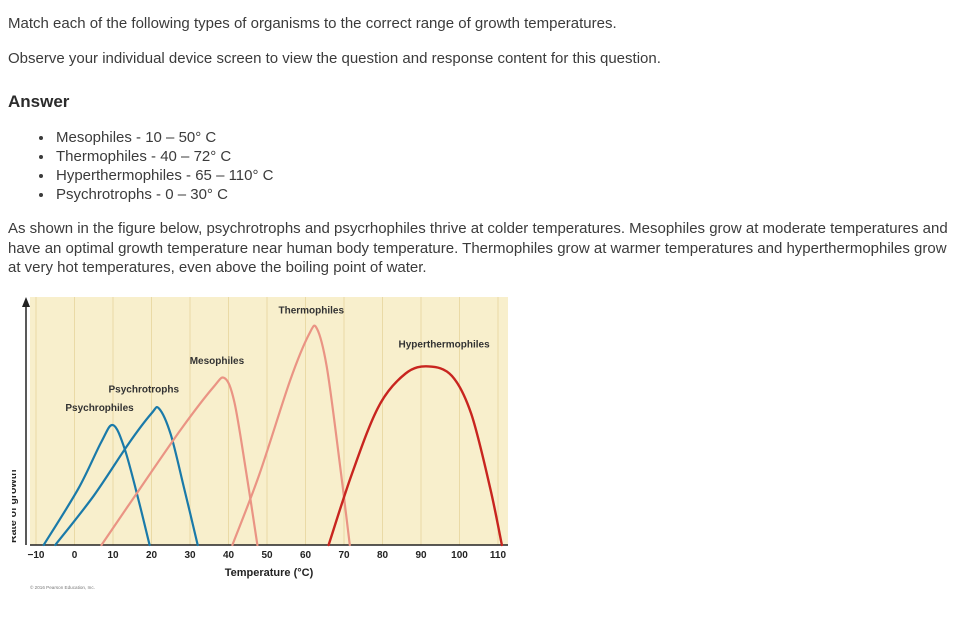 The image size is (977, 628). I want to click on x-tick-label: 70, so click(344, 555).